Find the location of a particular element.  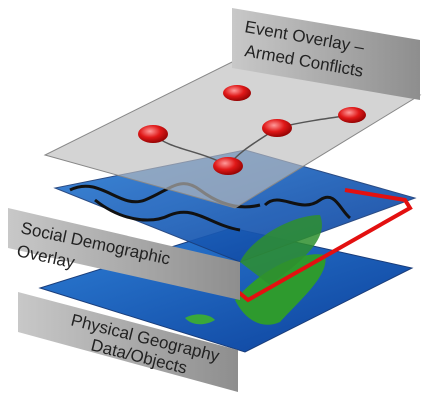

region-outline is located at coordinates (323, 245).